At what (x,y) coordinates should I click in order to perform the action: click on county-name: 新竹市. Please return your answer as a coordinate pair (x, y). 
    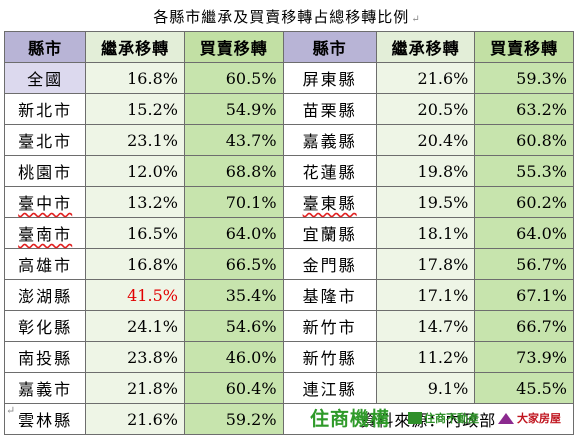
    Looking at the image, I should click on (329, 326).